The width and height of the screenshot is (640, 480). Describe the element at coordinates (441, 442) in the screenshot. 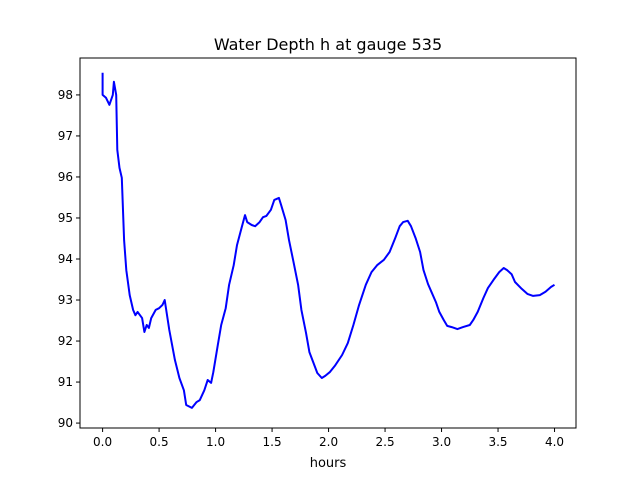

I see `x-tick-label: 3.0` at that location.